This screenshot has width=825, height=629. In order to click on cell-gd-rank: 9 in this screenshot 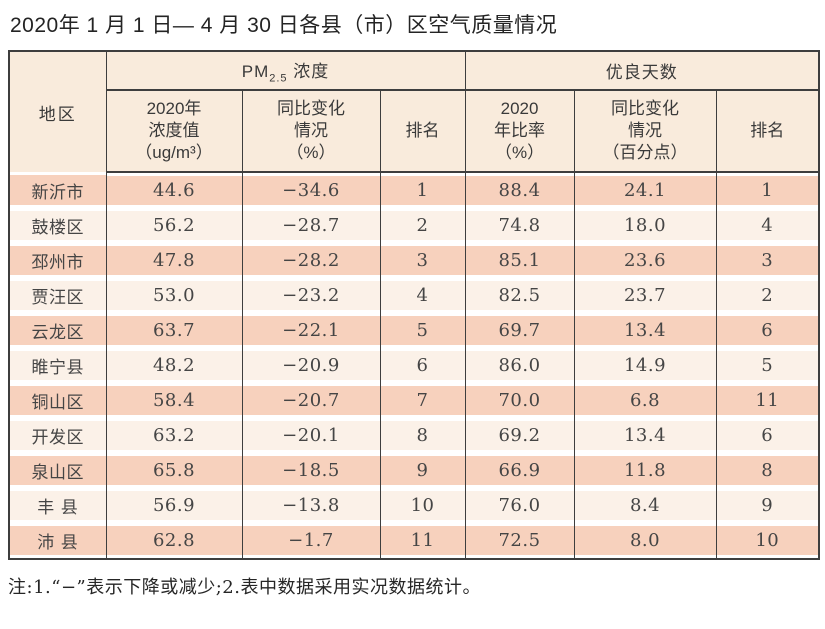, I will do `click(767, 505)`.